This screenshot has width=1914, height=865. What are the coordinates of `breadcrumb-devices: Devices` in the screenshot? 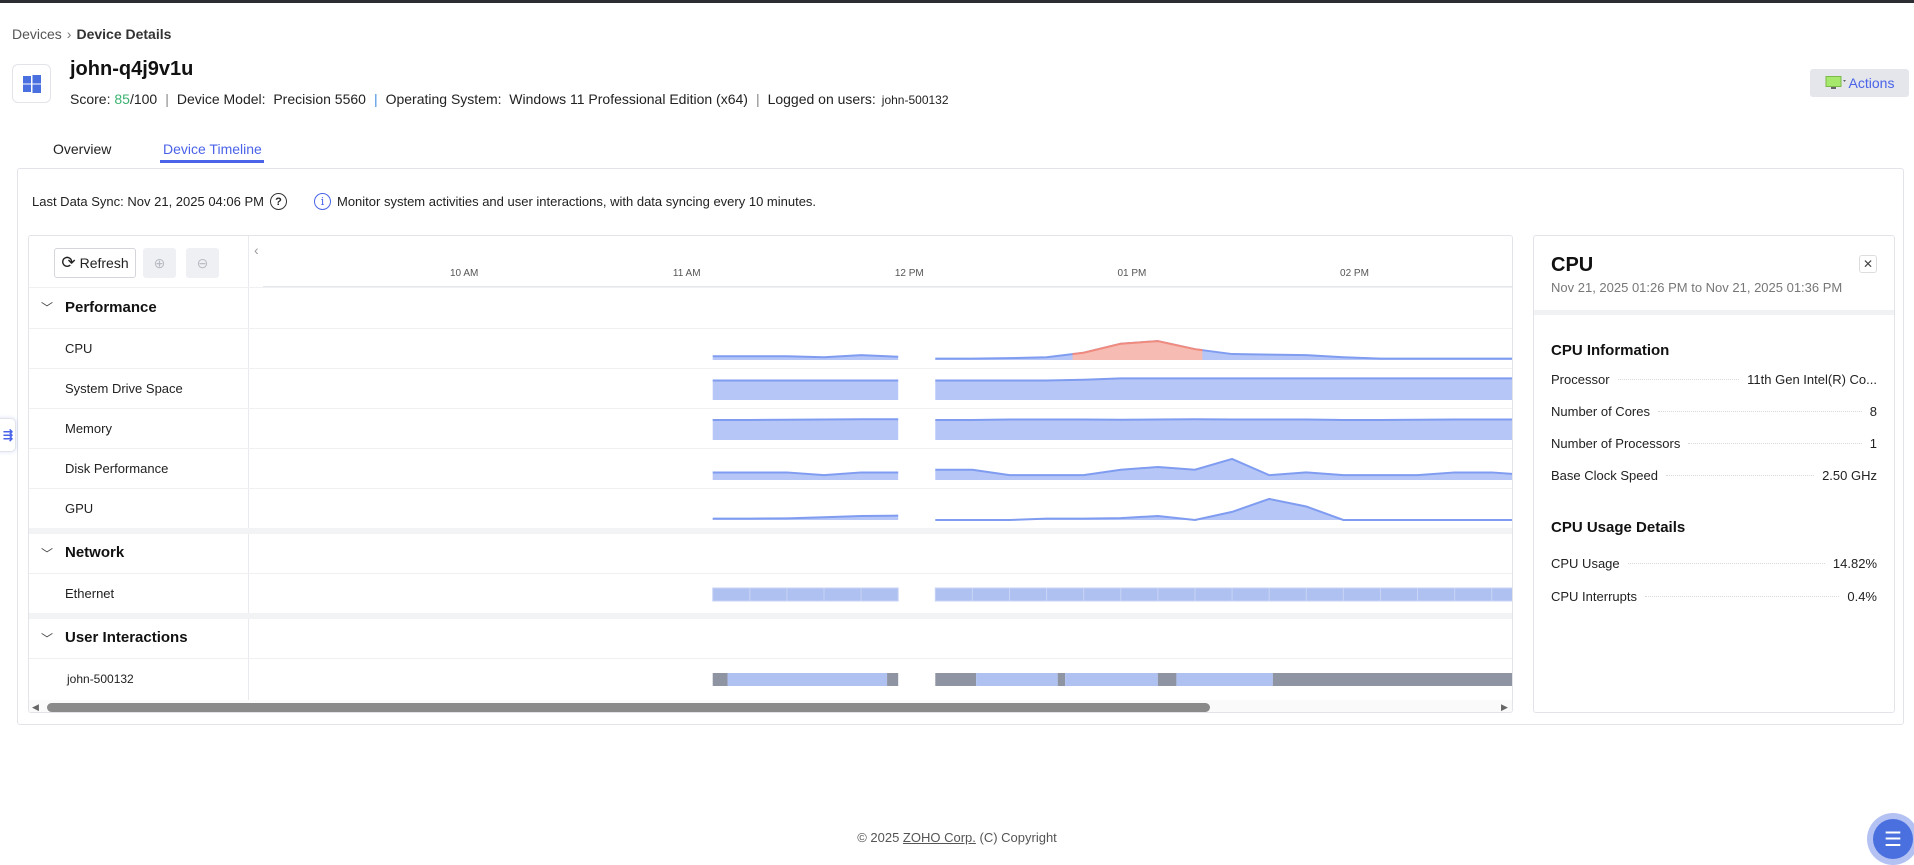 It's located at (37, 34).